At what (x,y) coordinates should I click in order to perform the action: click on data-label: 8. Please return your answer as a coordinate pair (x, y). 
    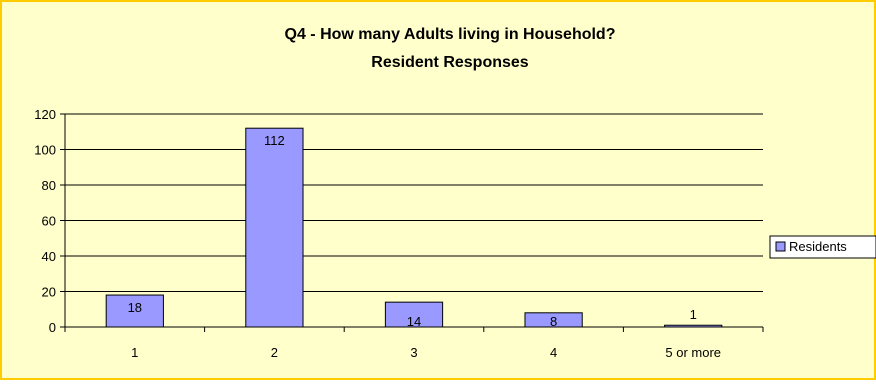
    Looking at the image, I should click on (553, 321).